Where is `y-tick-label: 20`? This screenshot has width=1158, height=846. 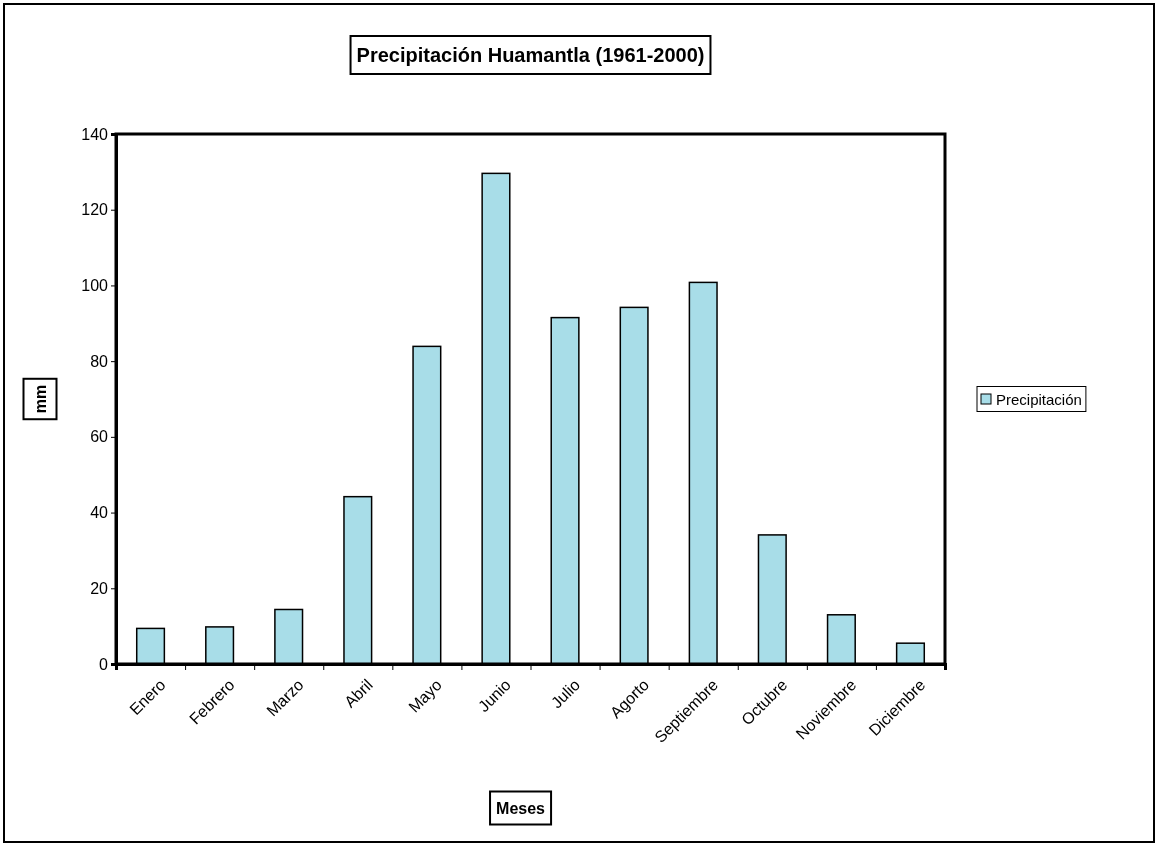
y-tick-label: 20 is located at coordinates (99, 588).